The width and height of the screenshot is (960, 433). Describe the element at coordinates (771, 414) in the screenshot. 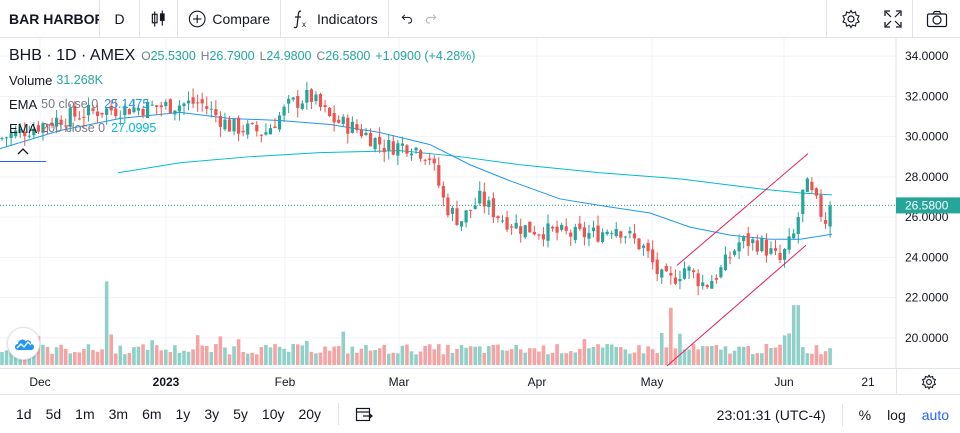

I see `clock-timezone: 23:01:31 (UTC-4)` at that location.